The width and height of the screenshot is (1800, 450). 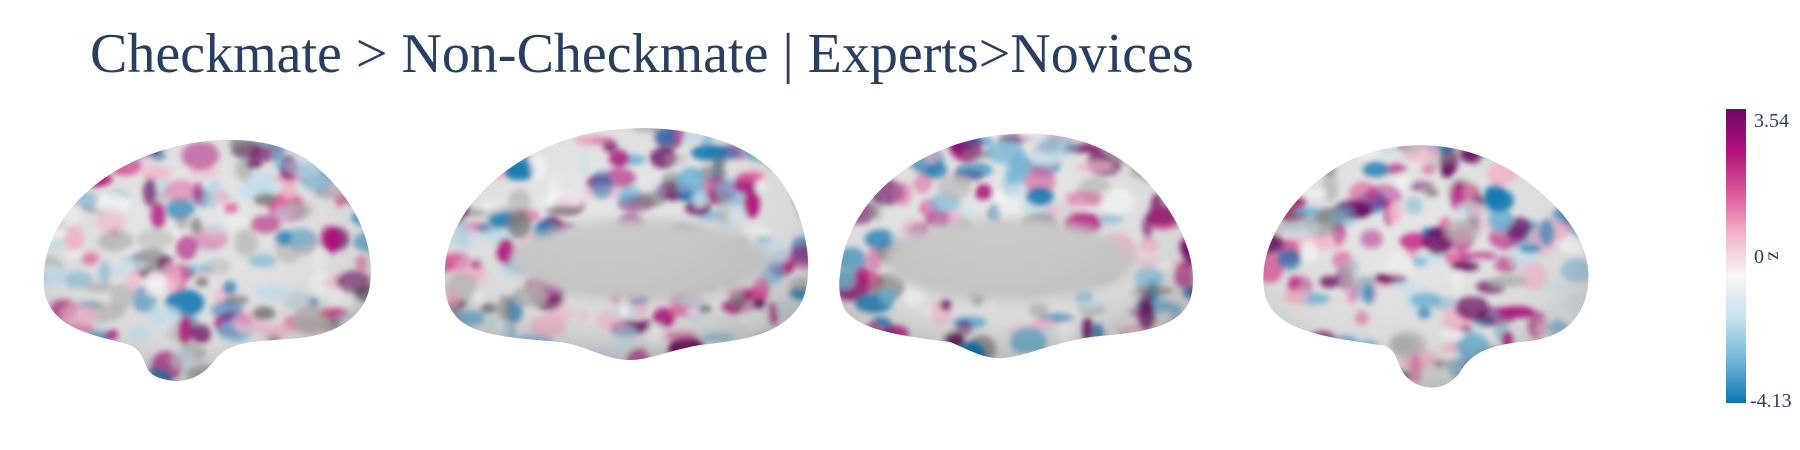 I want to click on colorbar-gradient, so click(x=1736, y=256).